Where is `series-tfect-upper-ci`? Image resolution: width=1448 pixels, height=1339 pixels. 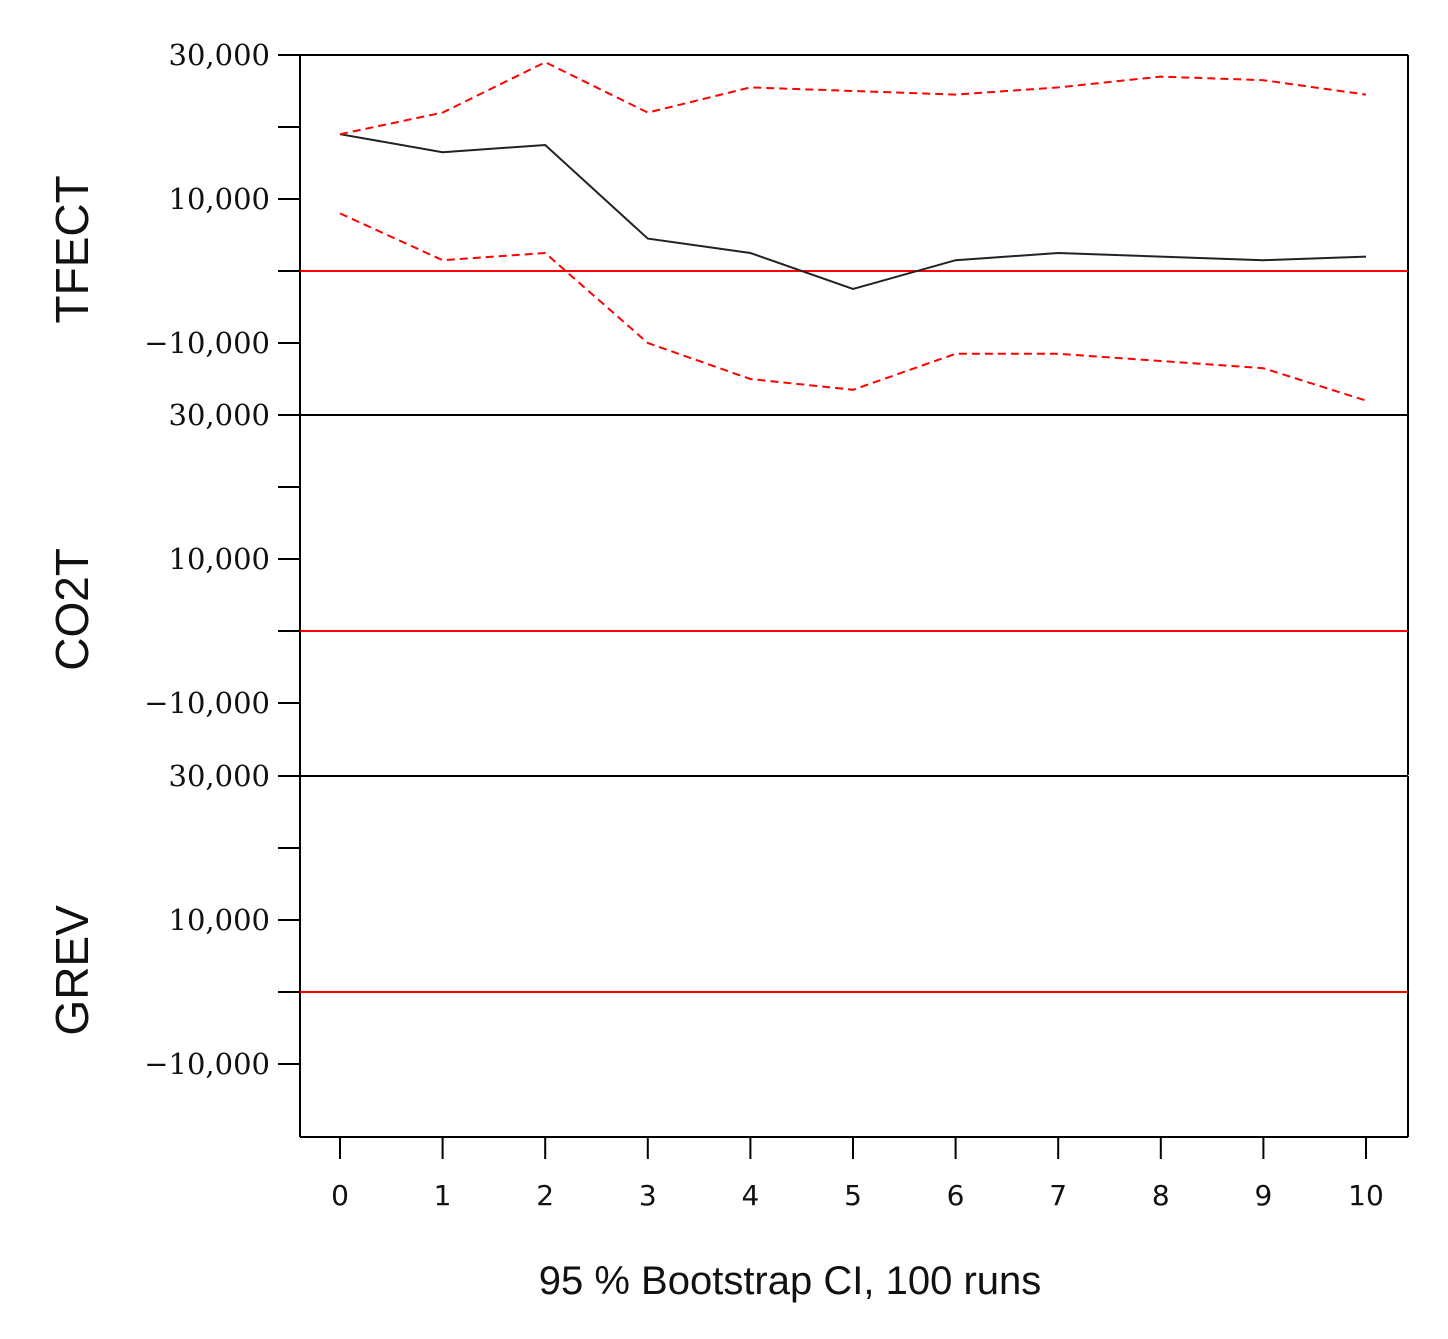 series-tfect-upper-ci is located at coordinates (853, 98).